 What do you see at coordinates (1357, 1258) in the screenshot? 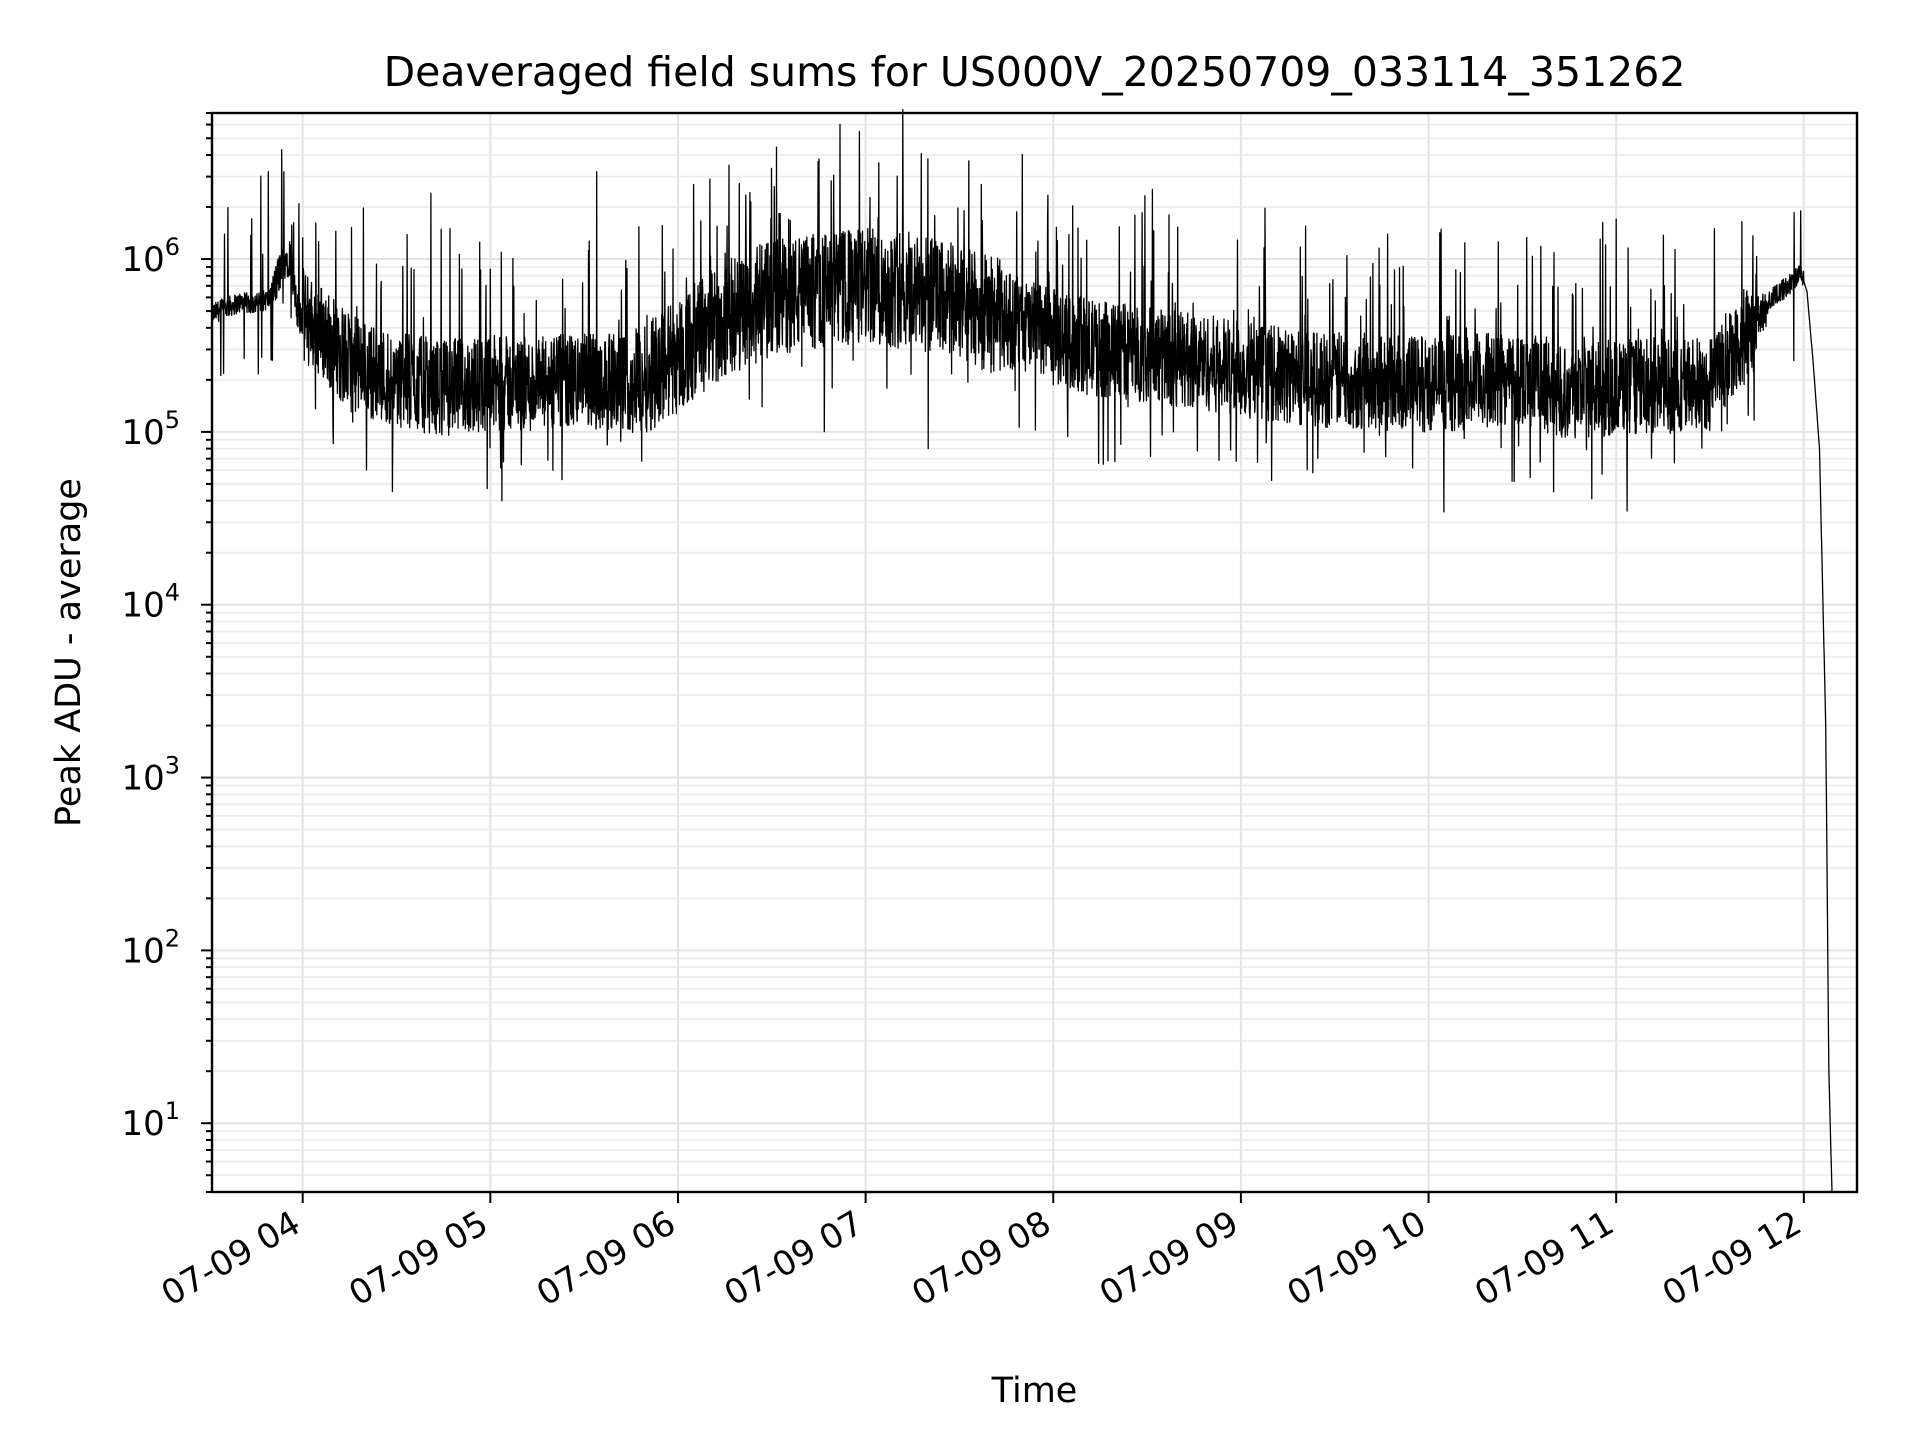
I see `x-tick-label: 07-09 10` at bounding box center [1357, 1258].